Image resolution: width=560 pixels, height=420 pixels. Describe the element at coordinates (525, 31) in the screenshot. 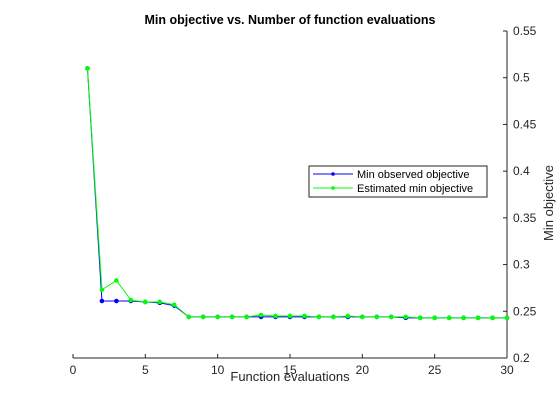

I see `y-tick-label: 0.55` at that location.